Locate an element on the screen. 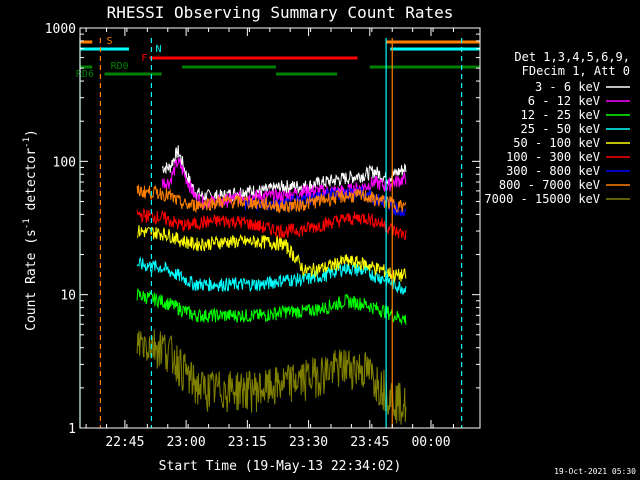 Image resolution: width=640 pixels, height=480 pixels. legend-entry-label: 800 - 7000 keV is located at coordinates (549, 185).